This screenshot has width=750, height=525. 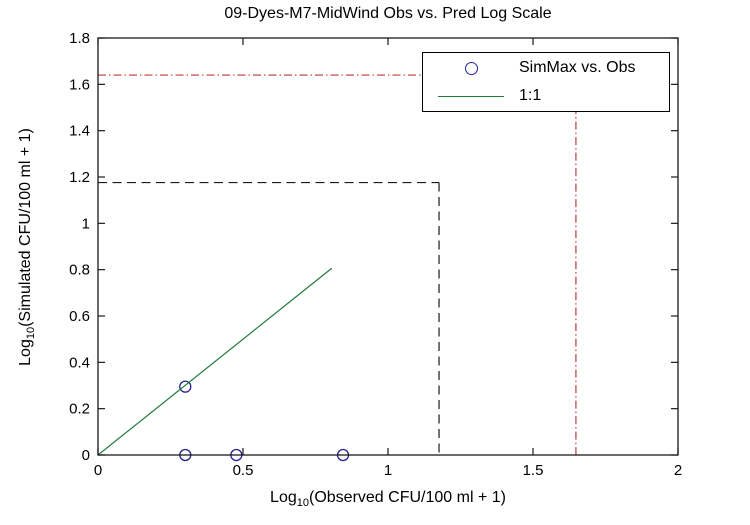 What do you see at coordinates (79, 362) in the screenshot?
I see `y-tick-label: 0.4` at bounding box center [79, 362].